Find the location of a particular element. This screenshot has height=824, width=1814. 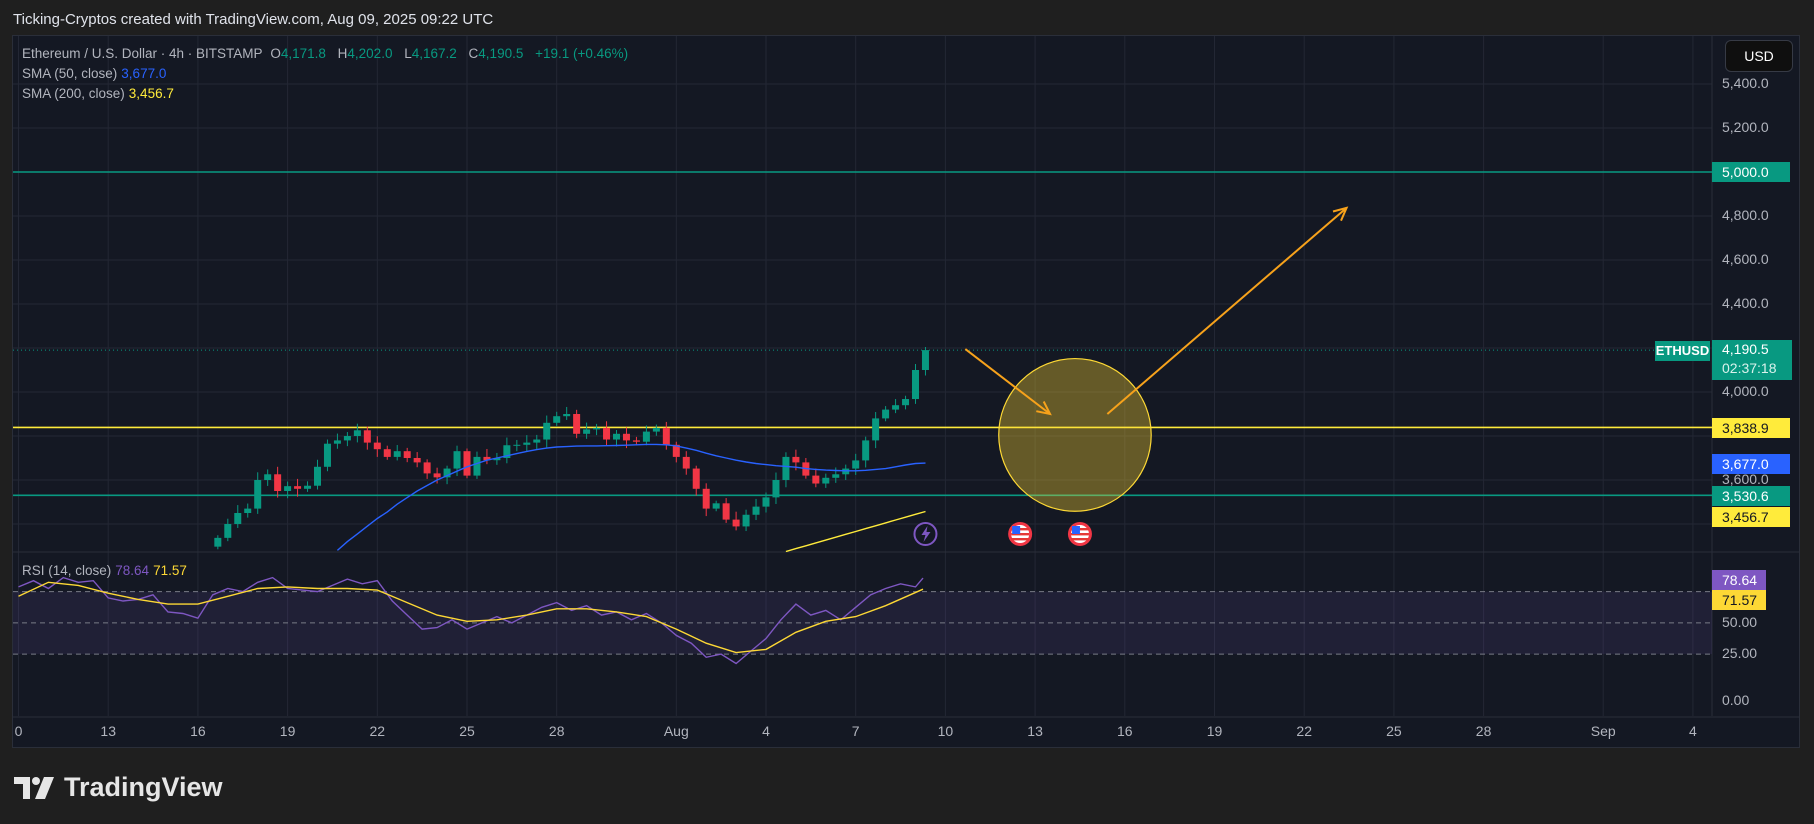

time-axis-label: 7 is located at coordinates (856, 731).